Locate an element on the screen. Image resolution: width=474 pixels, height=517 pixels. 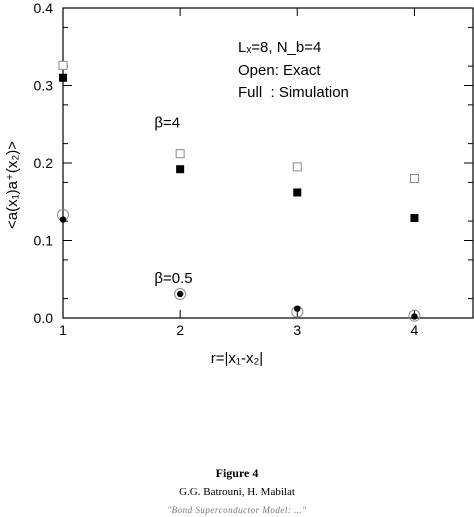
y-tick-label: 0.0 is located at coordinates (44, 318).